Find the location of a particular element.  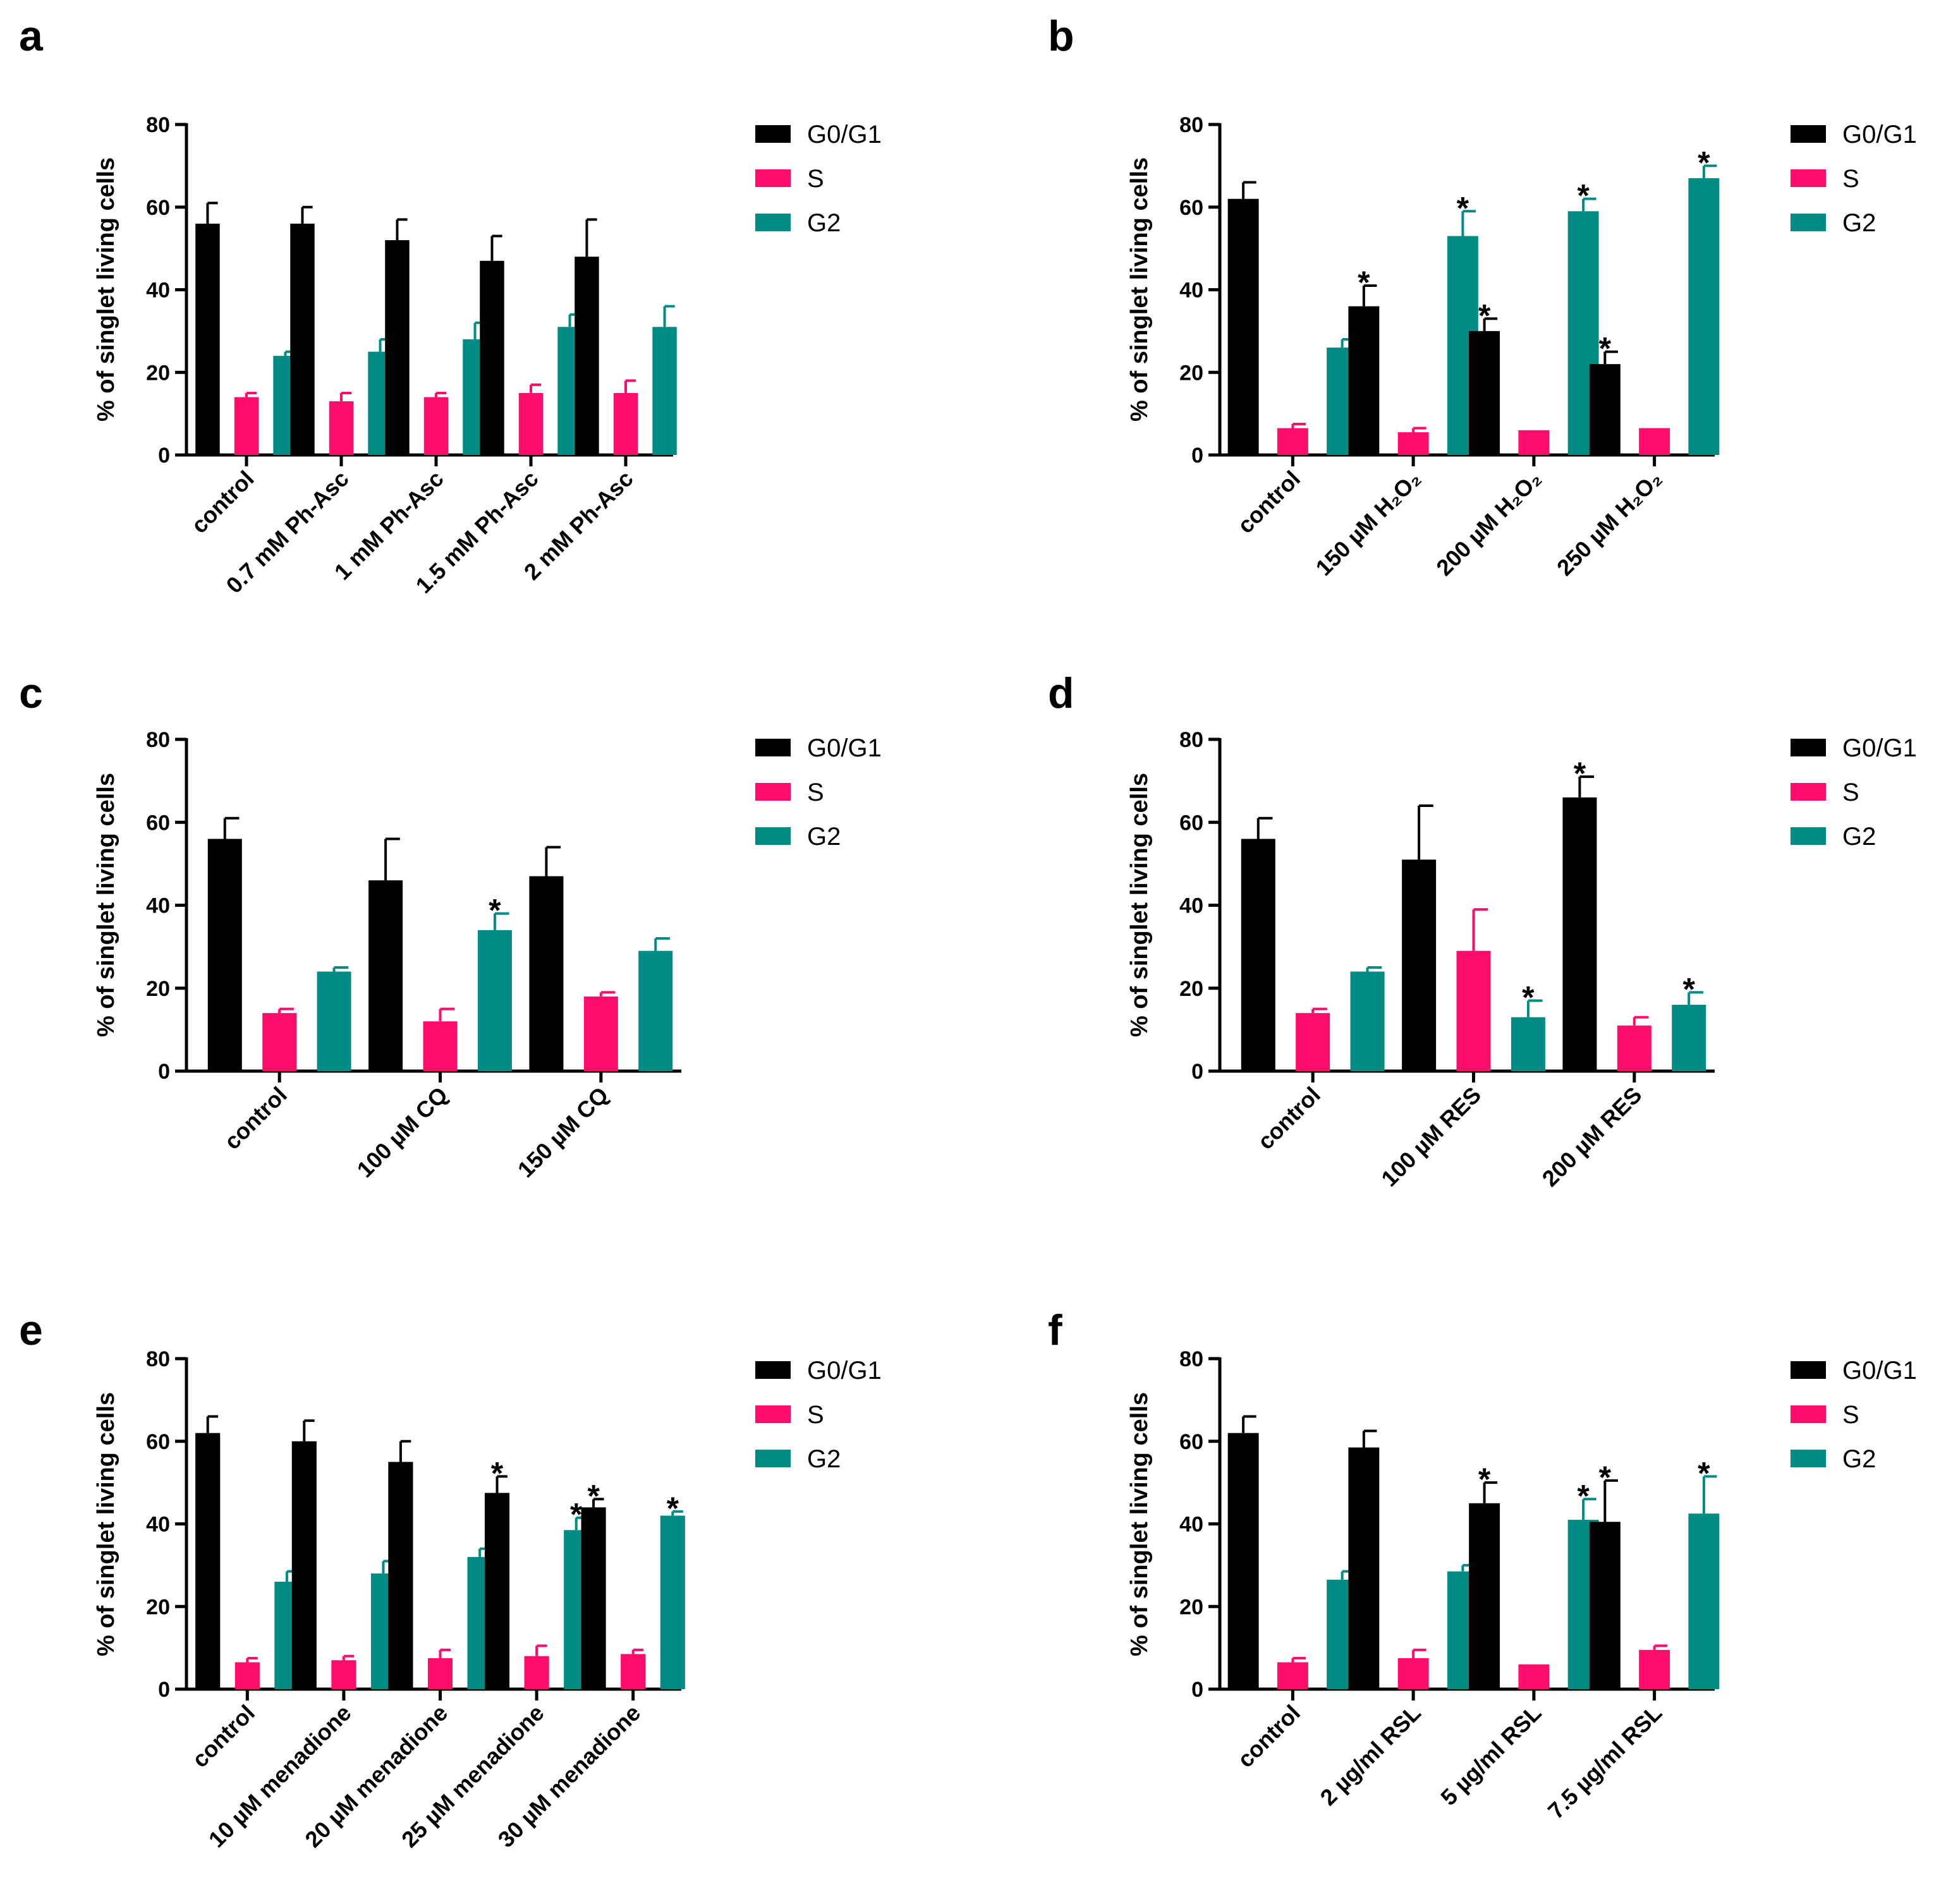

category-label: 200 µM RES is located at coordinates (1592, 1137).